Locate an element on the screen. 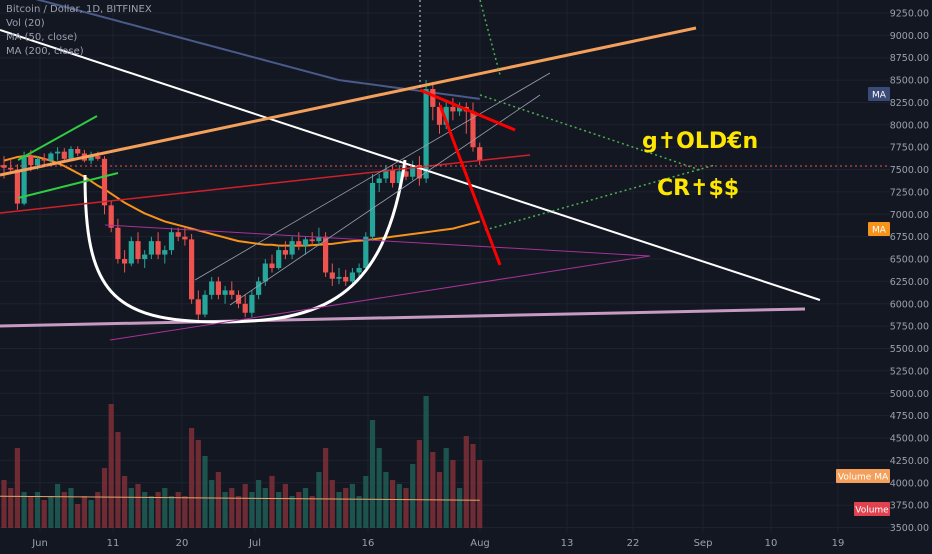 This screenshot has width=932, height=554. price-tick-label: 4250.00 is located at coordinates (909, 461).